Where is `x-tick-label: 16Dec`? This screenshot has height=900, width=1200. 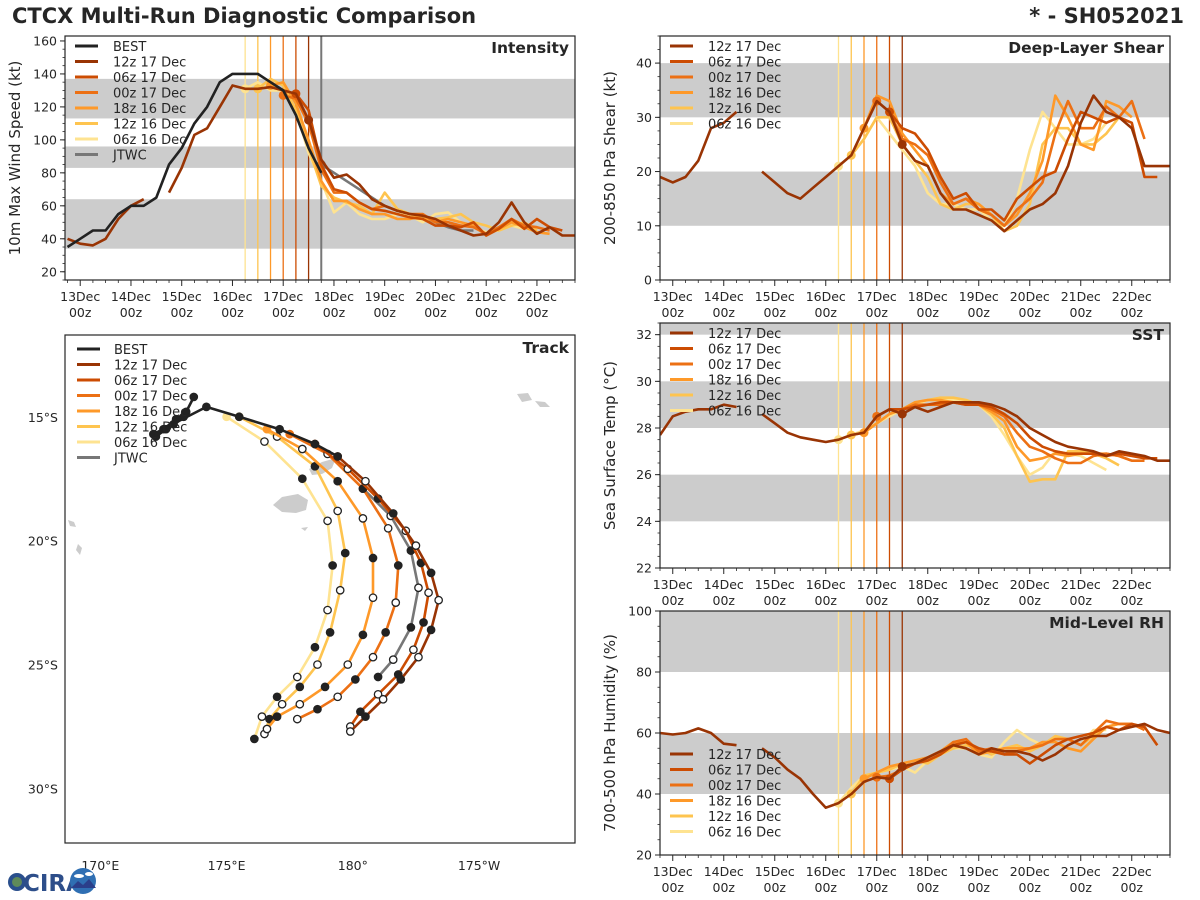
x-tick-label: 16Dec is located at coordinates (826, 296).